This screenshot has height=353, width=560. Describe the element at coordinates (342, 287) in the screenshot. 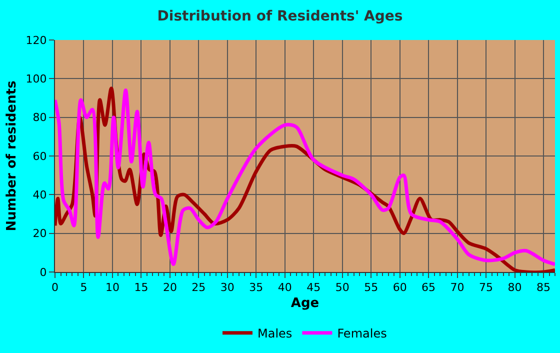

I see `x-tick-label: 50` at that location.